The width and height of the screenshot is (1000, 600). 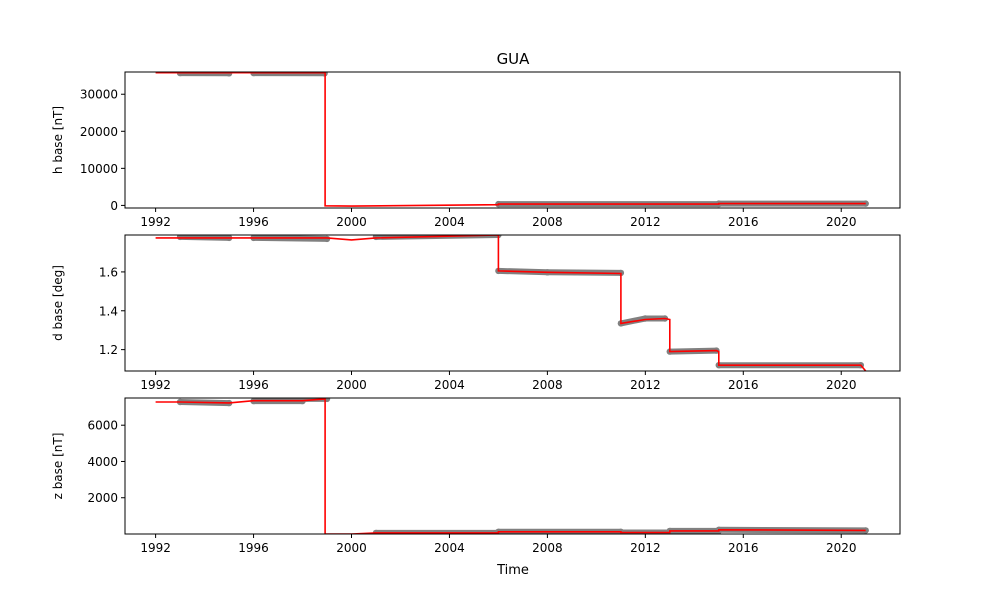 What do you see at coordinates (253, 222) in the screenshot?
I see `h-x-tick-label: 1996` at bounding box center [253, 222].